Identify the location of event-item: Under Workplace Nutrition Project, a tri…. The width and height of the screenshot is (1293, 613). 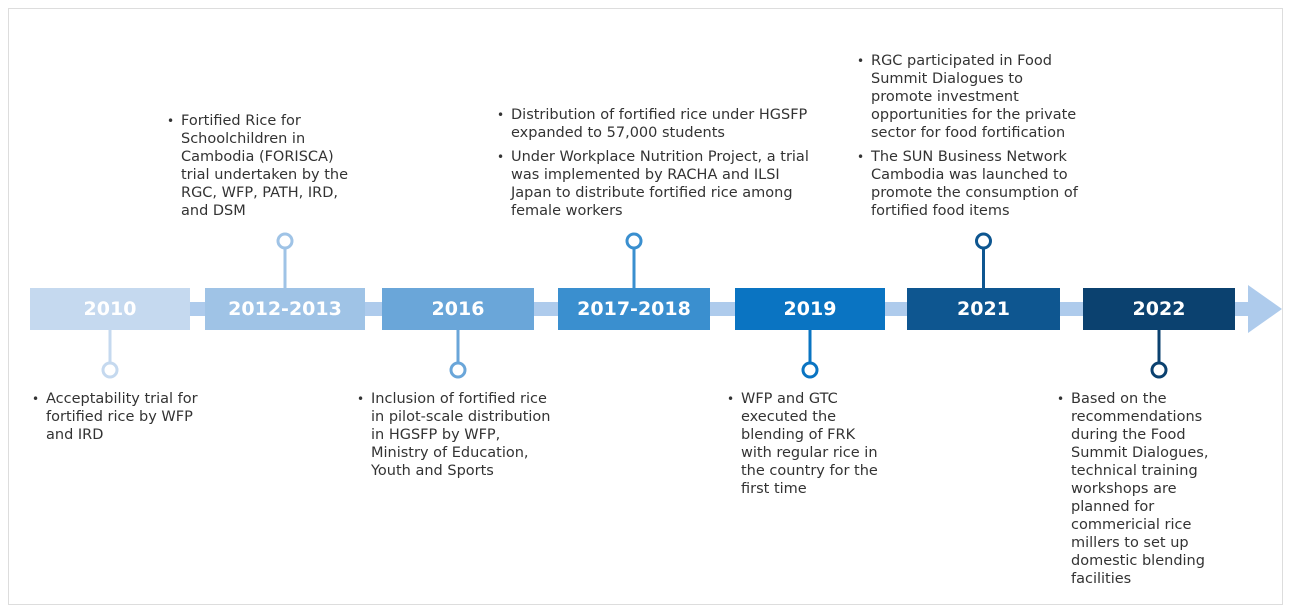
(655, 184).